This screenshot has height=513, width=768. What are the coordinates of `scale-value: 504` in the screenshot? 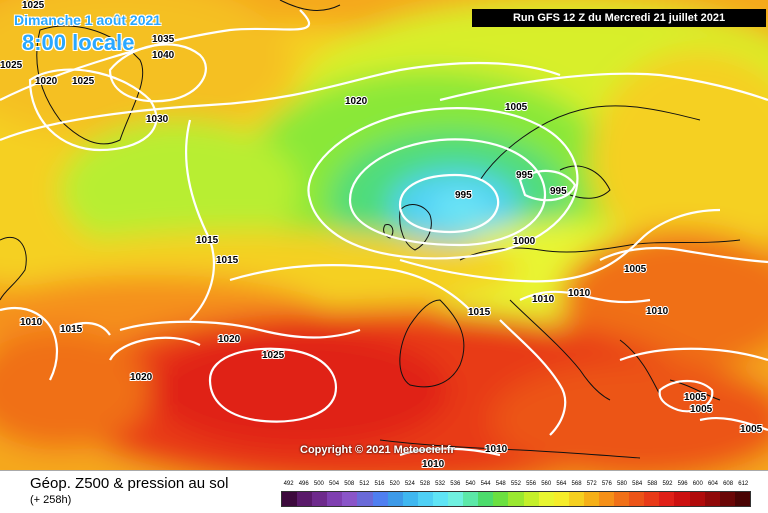 It's located at (334, 484).